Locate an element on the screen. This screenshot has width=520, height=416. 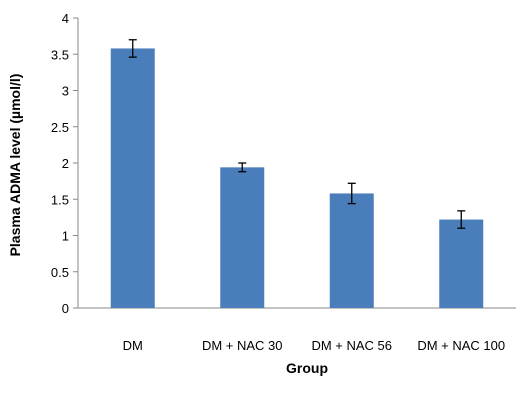
y-tick-label: 0.5 is located at coordinates (60, 272).